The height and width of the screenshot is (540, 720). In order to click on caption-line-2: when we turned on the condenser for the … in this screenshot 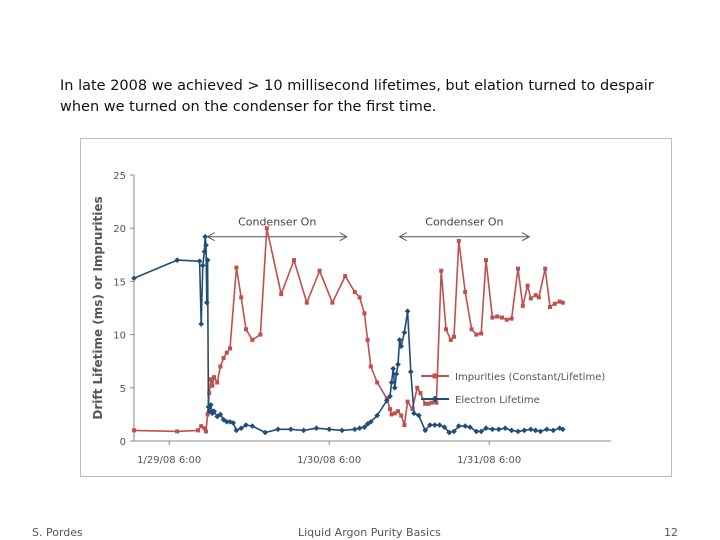, I will do `click(248, 107)`.